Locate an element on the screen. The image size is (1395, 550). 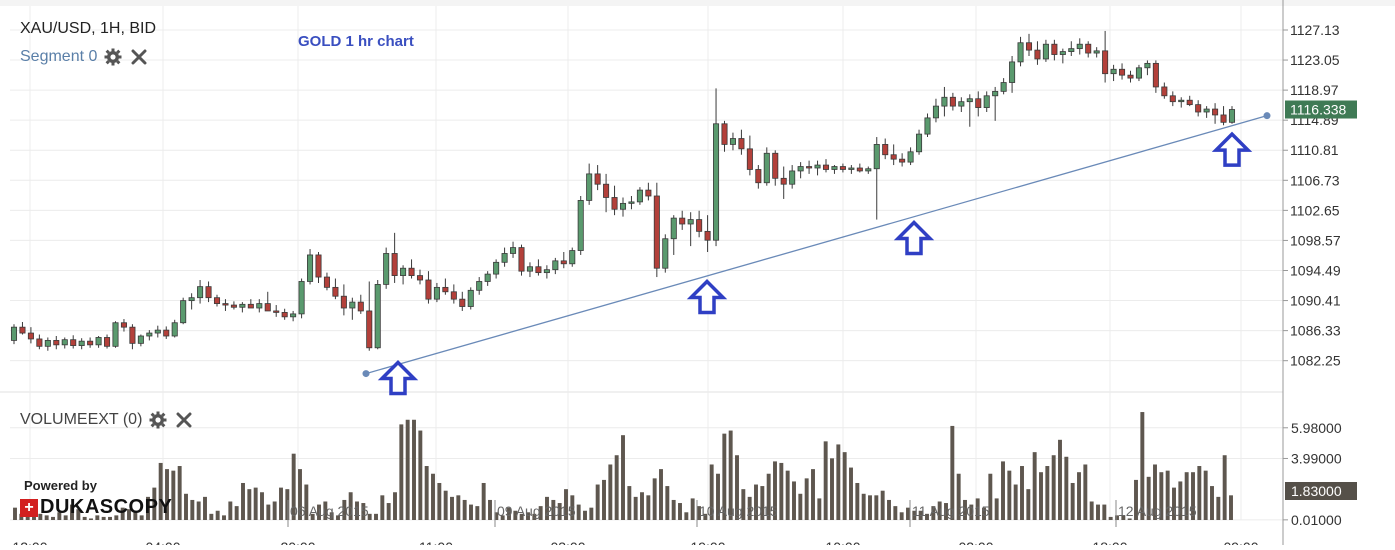
price-tick-label: 1106.73 is located at coordinates (1315, 180).